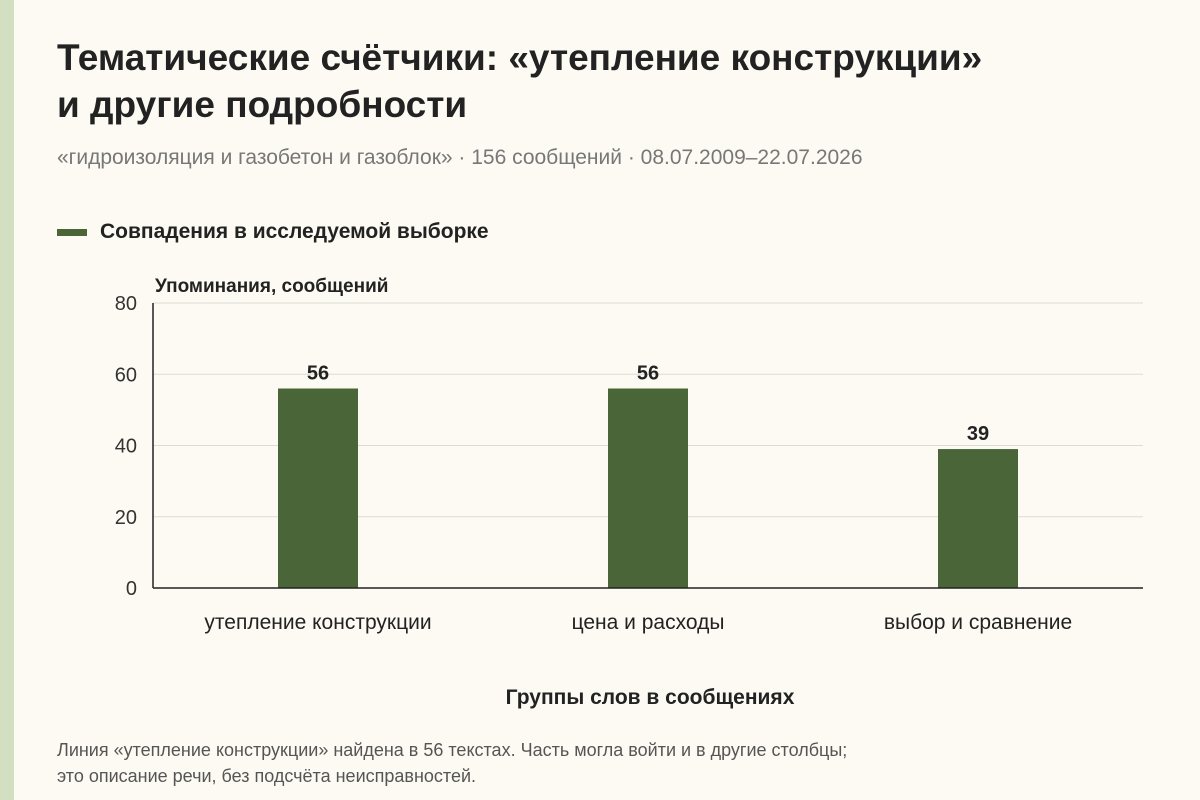  I want to click on x-axis-title: Группы слов в сообщениях, so click(650, 697).